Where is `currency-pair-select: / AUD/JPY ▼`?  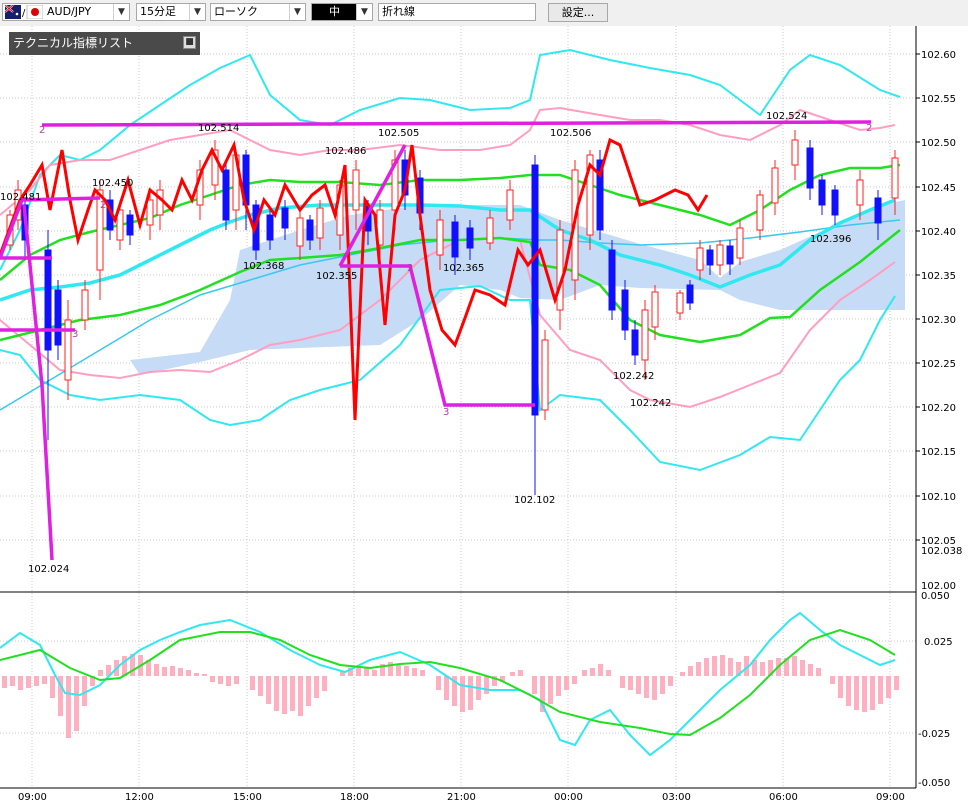 currency-pair-select: / AUD/JPY ▼ is located at coordinates (66, 12).